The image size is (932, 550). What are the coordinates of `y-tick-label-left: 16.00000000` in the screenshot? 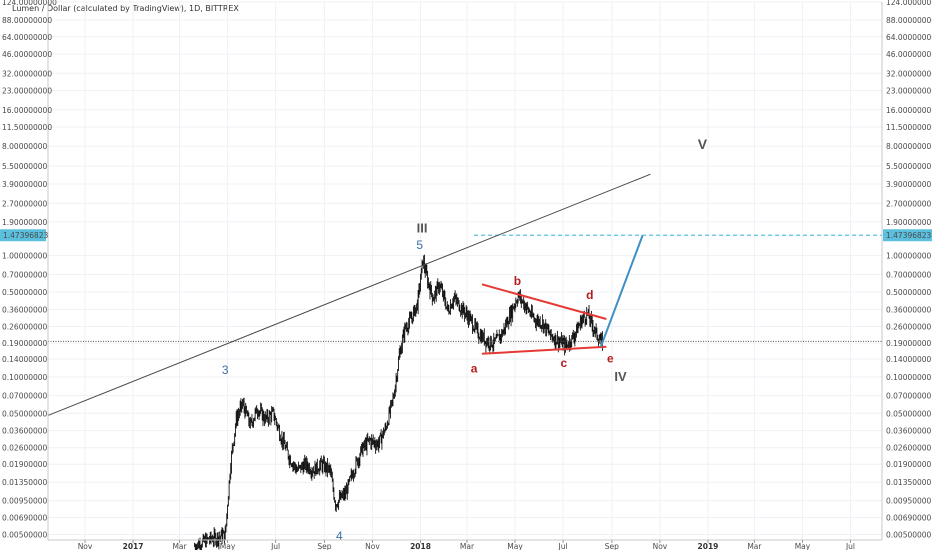 It's located at (27, 110).